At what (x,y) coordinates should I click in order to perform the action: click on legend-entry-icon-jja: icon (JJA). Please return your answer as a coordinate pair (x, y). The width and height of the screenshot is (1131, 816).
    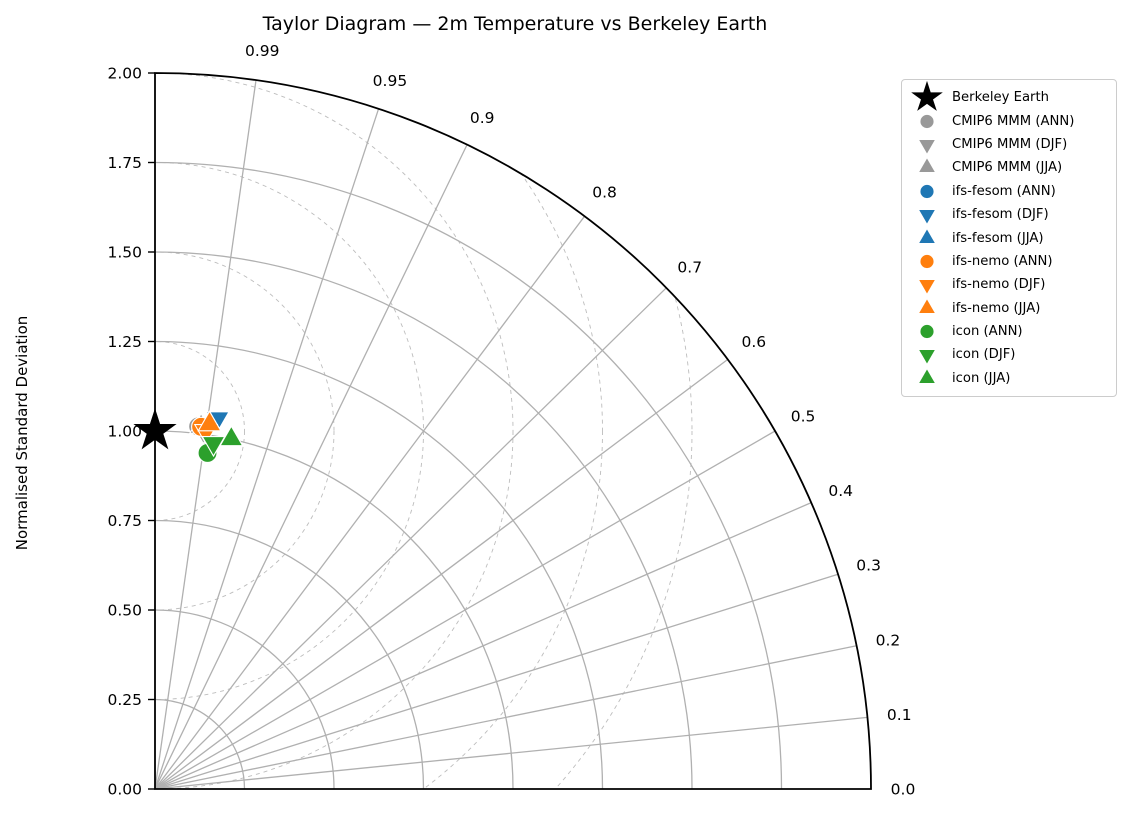
    Looking at the image, I should click on (1009, 378).